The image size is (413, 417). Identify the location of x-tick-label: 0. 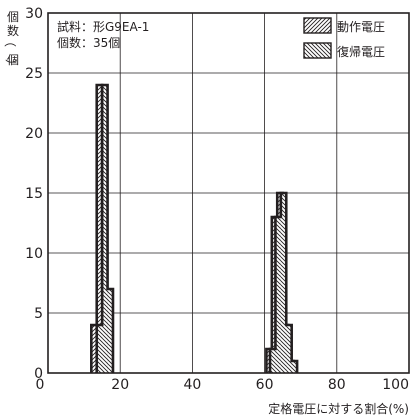
(40, 385).